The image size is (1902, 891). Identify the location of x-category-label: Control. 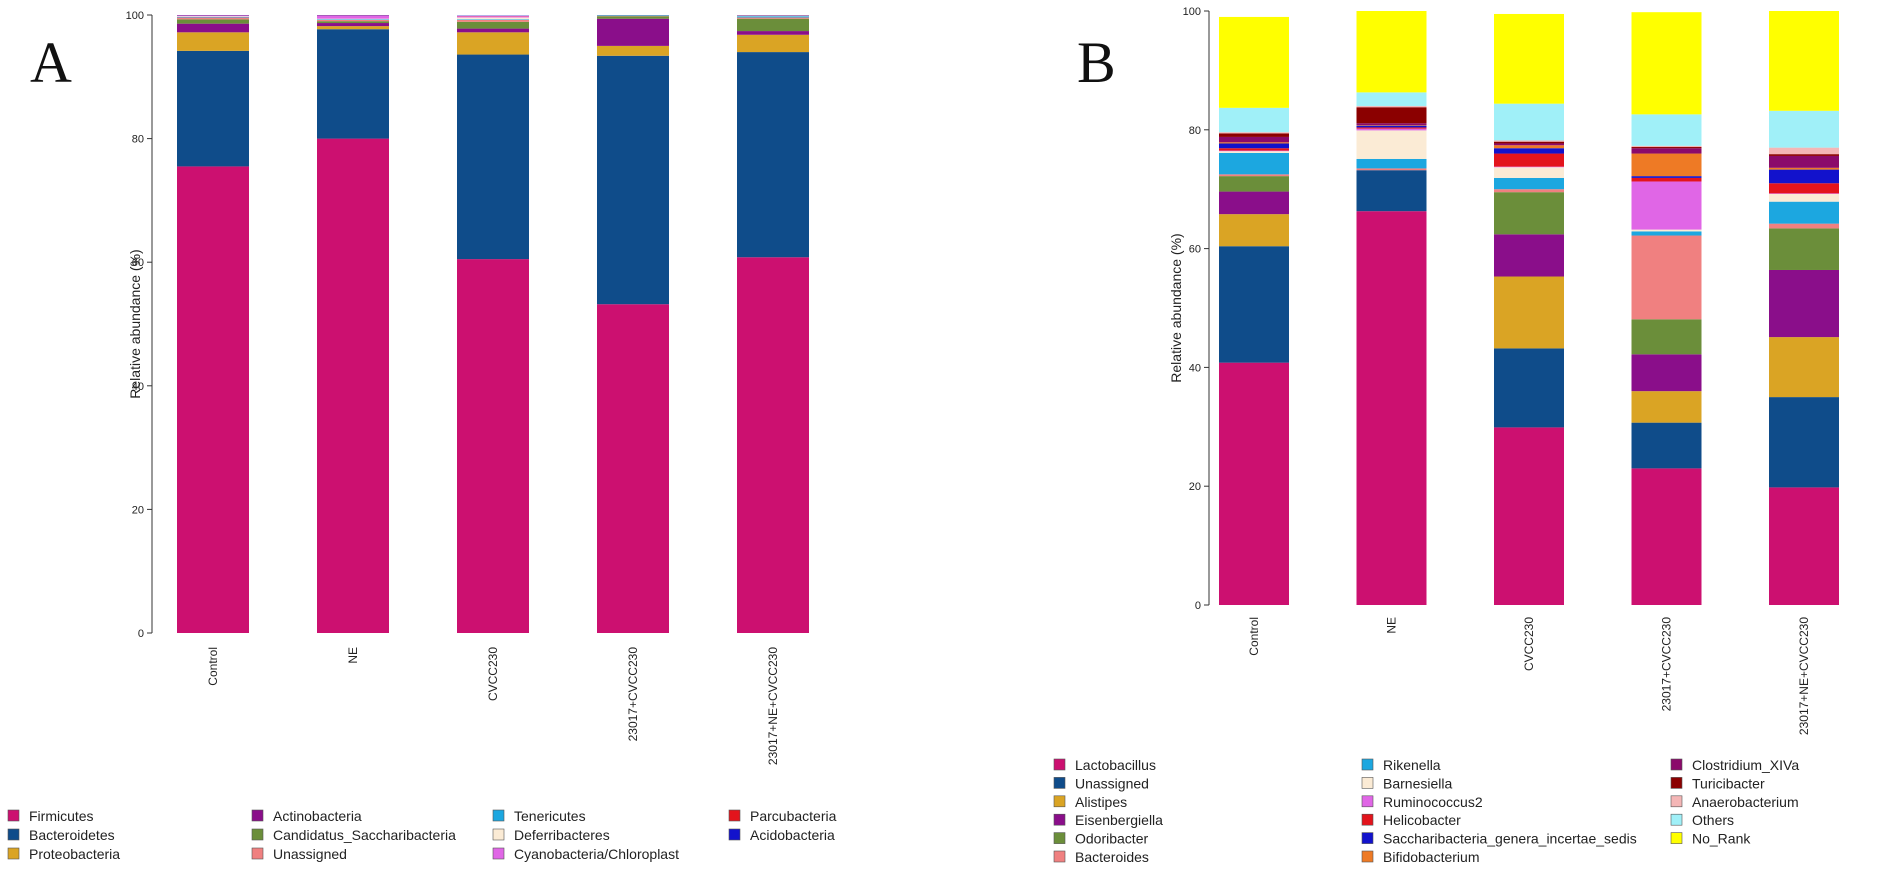
(1254, 636).